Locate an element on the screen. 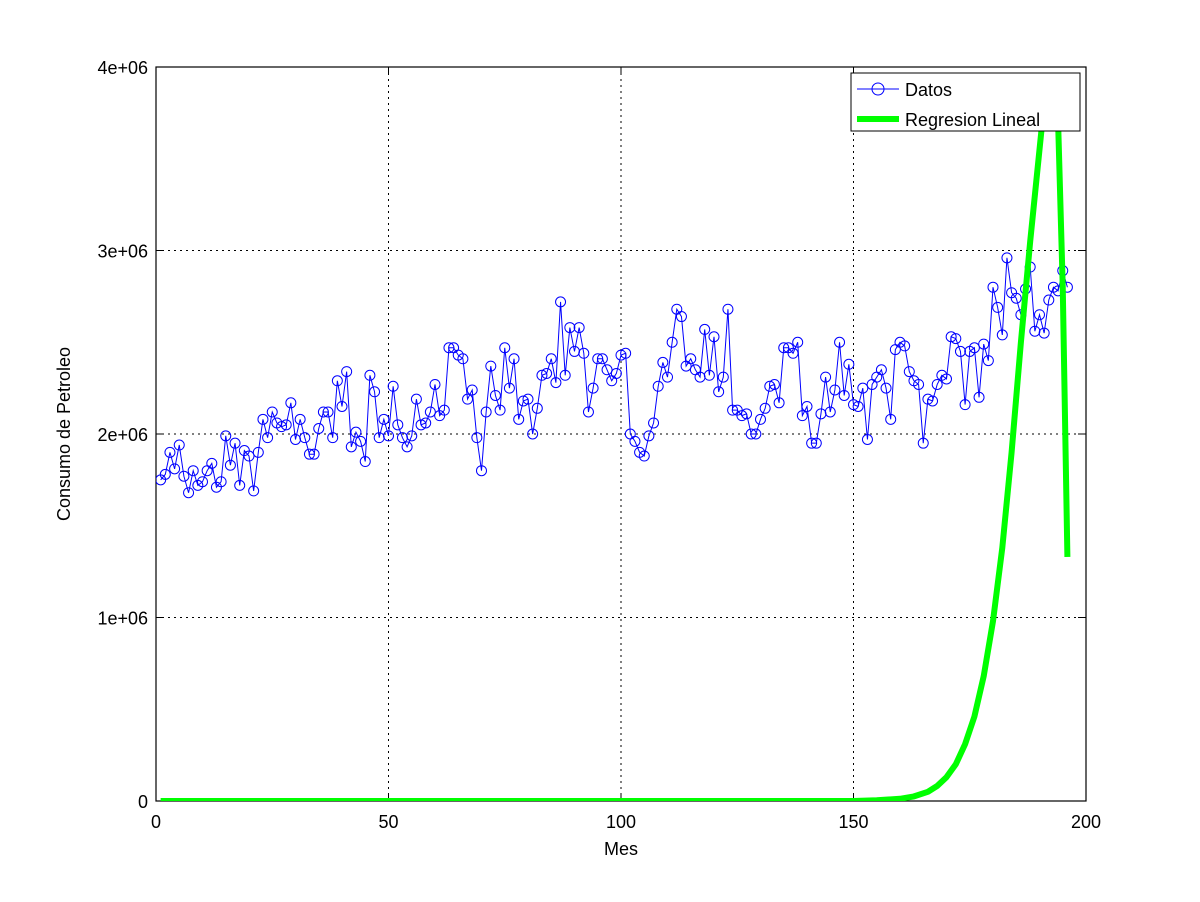 The height and width of the screenshot is (902, 1200). x-axis-label: Mes is located at coordinates (621, 849).